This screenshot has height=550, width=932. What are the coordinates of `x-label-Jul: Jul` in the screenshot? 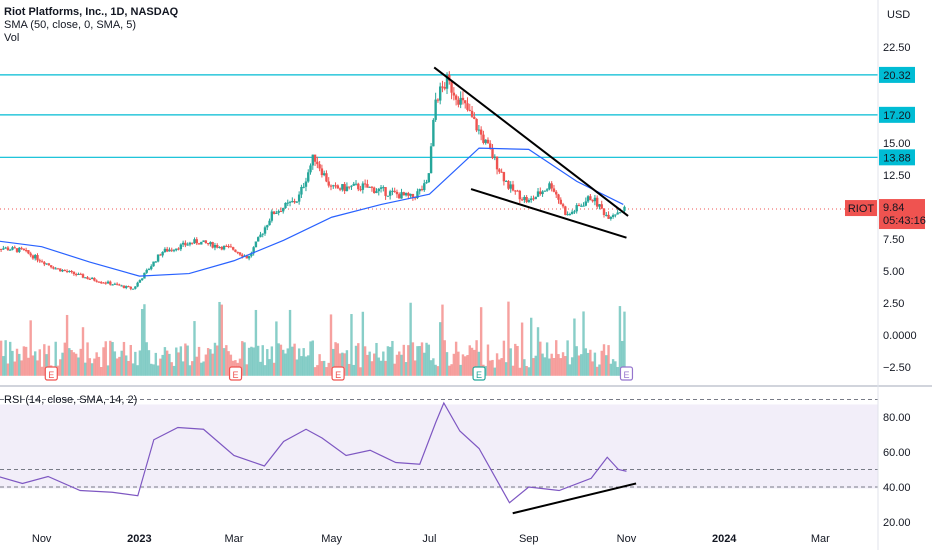 It's located at (429, 539).